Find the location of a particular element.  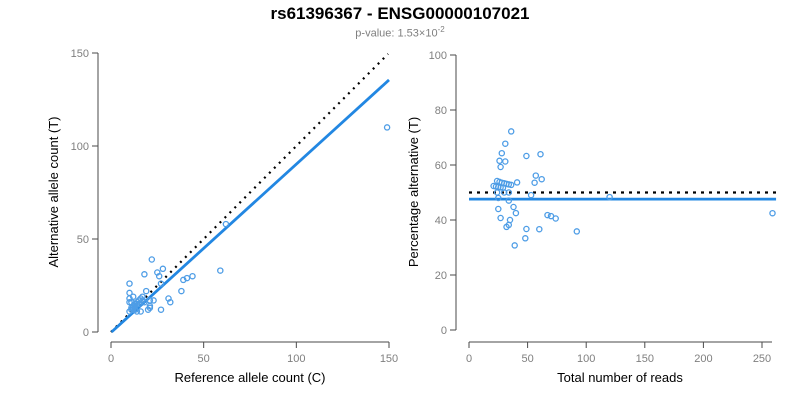

left-xaxis-title: Reference allele count (C) is located at coordinates (249, 377).